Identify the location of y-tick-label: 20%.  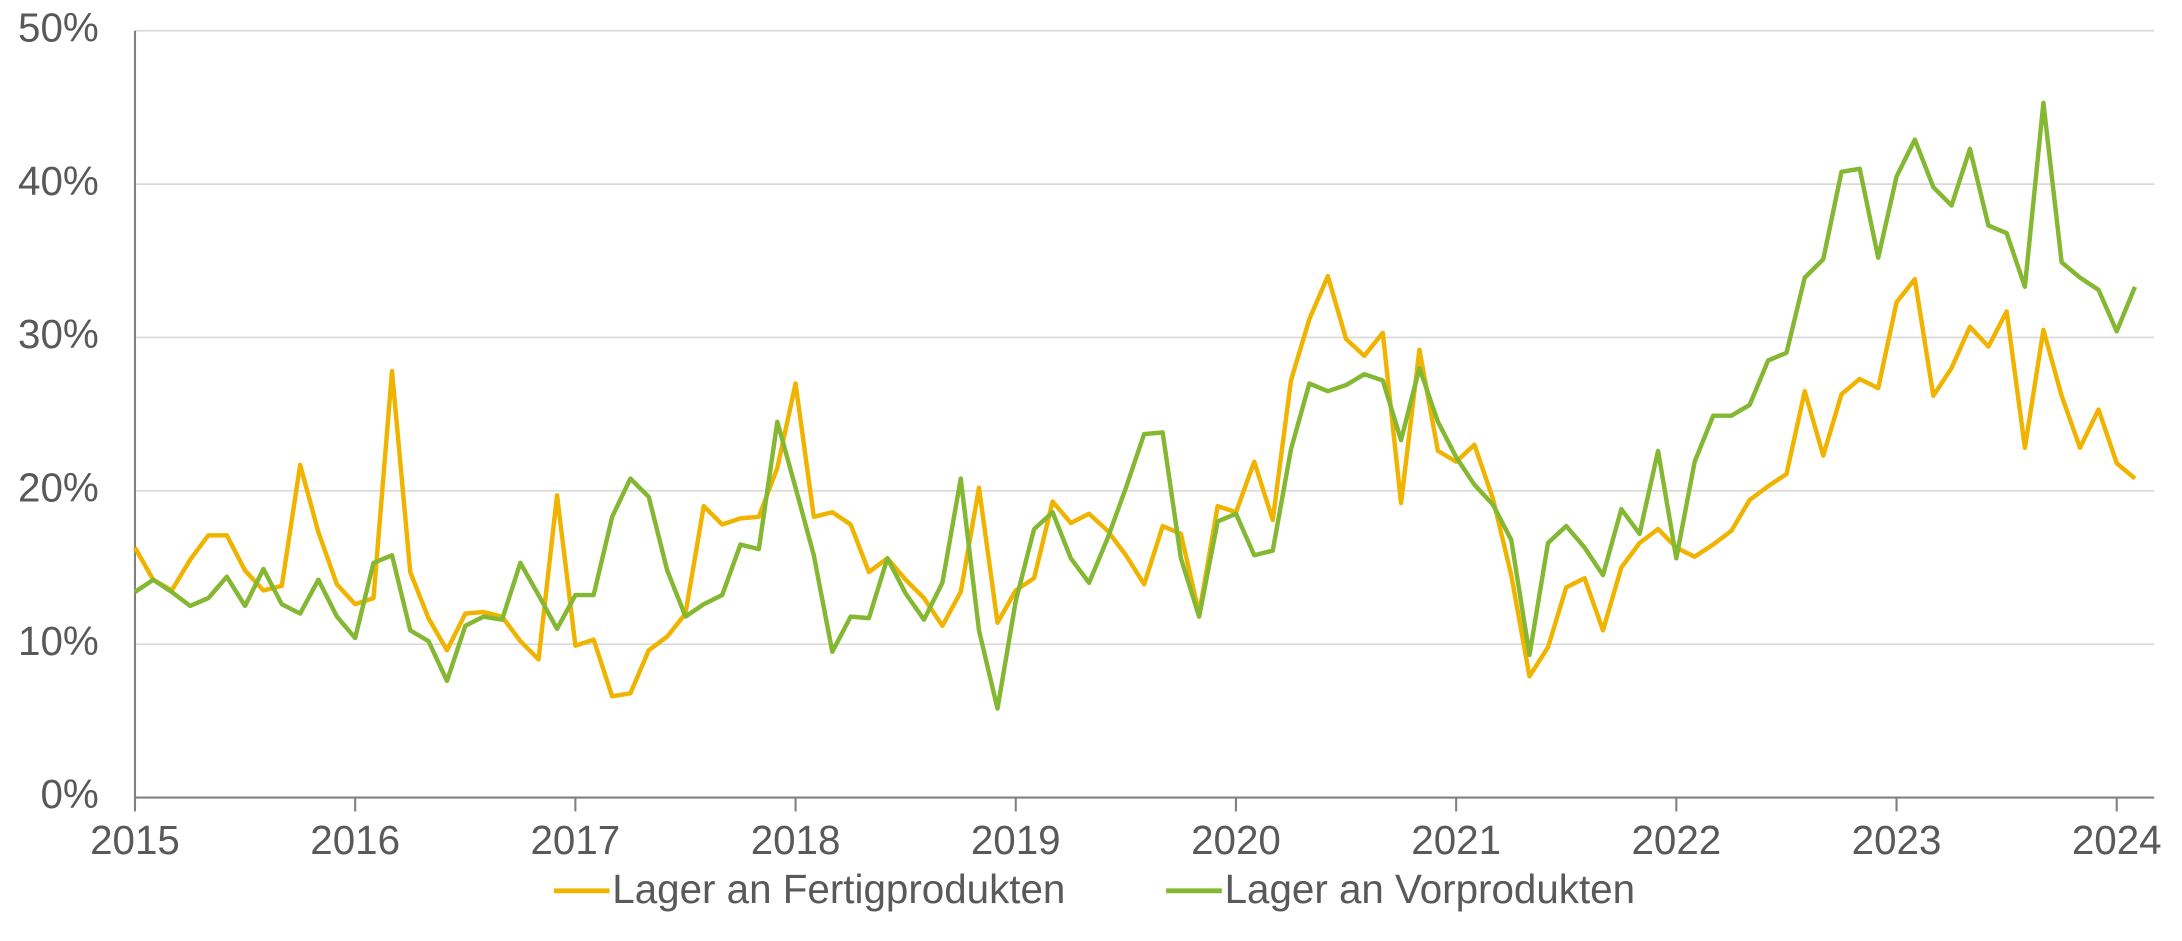
(58, 487).